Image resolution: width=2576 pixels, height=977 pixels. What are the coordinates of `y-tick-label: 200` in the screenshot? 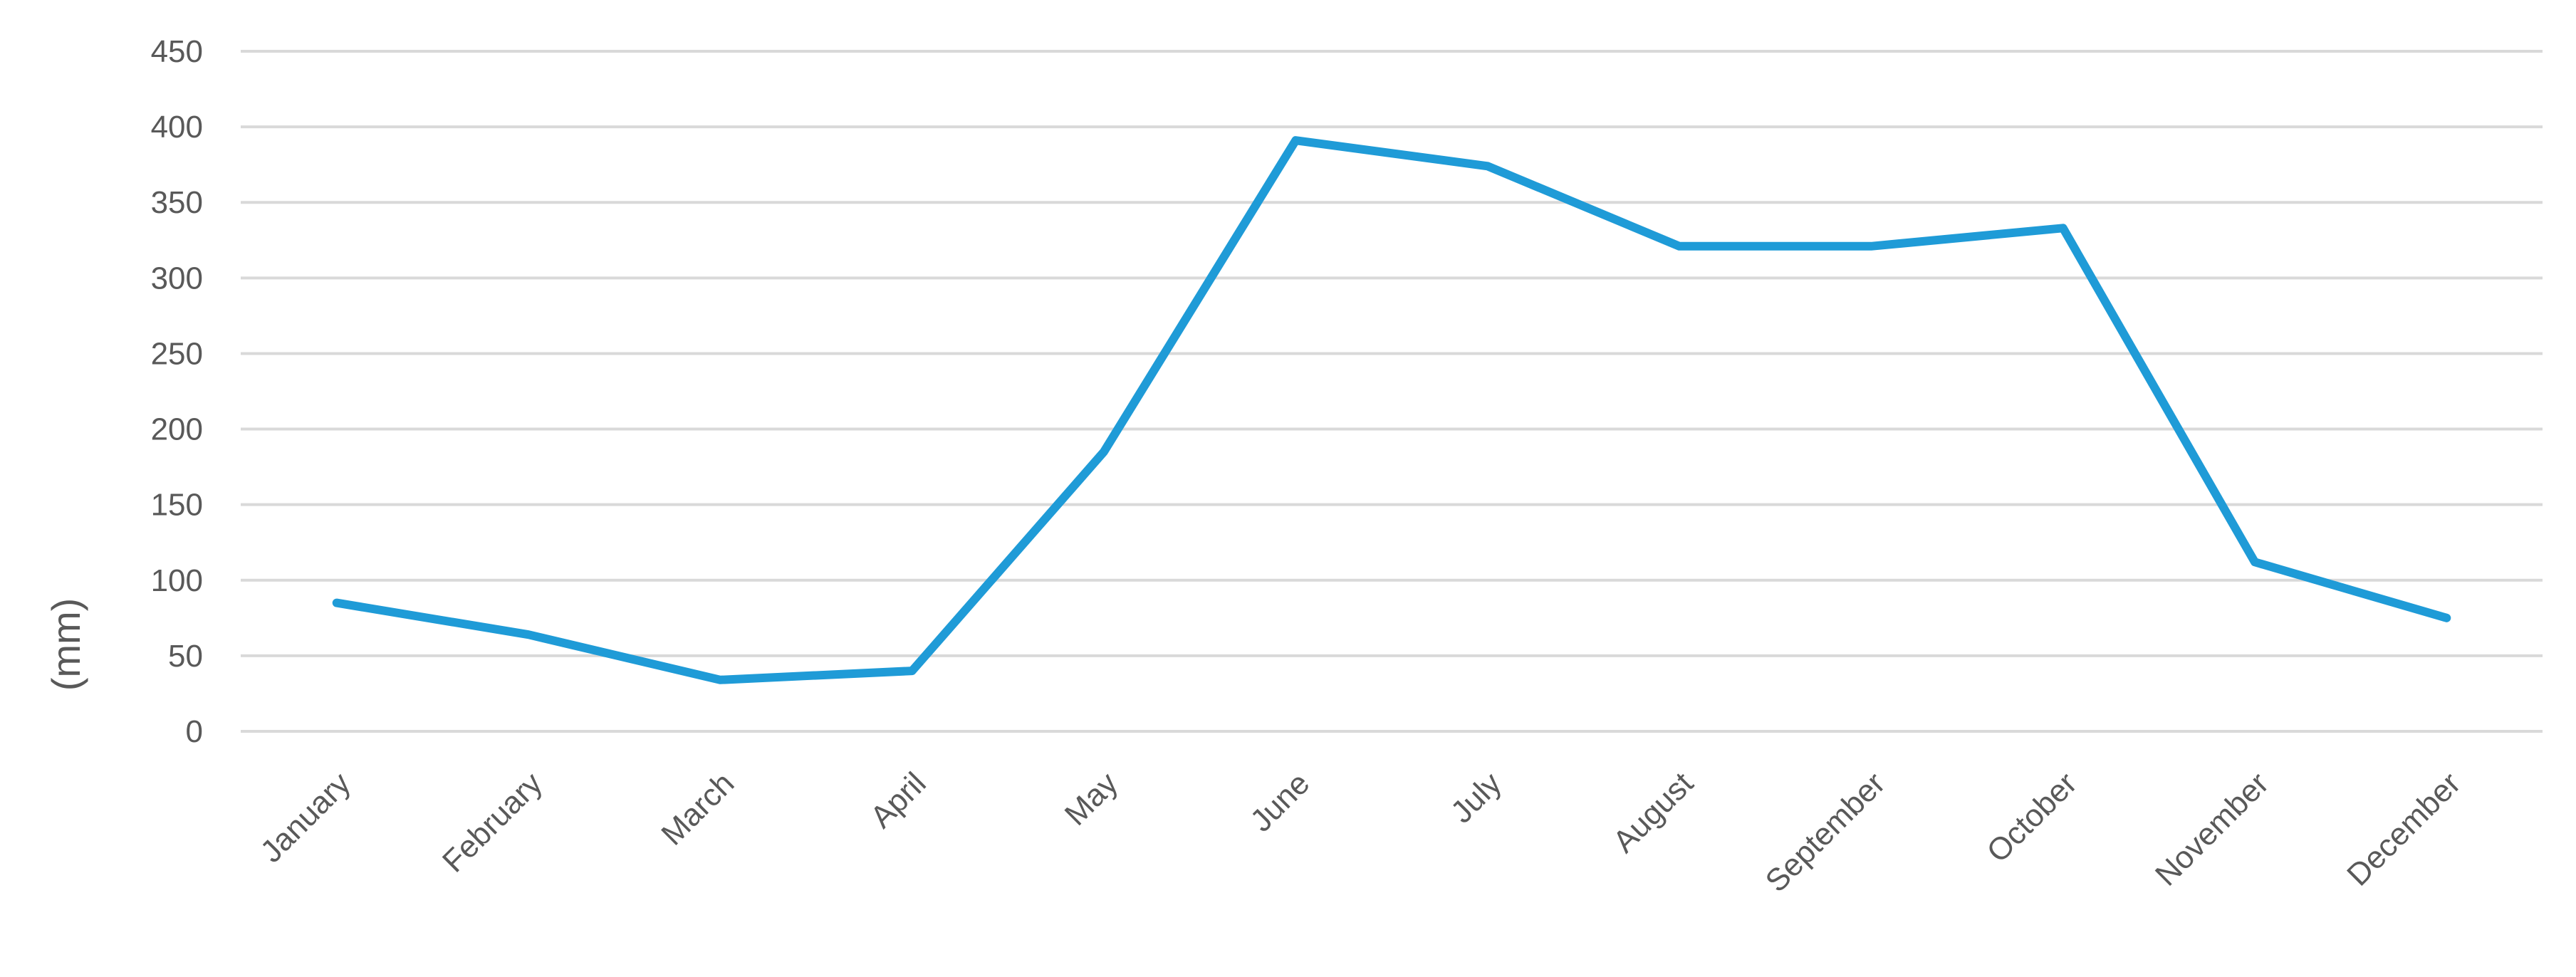 It's located at (177, 429).